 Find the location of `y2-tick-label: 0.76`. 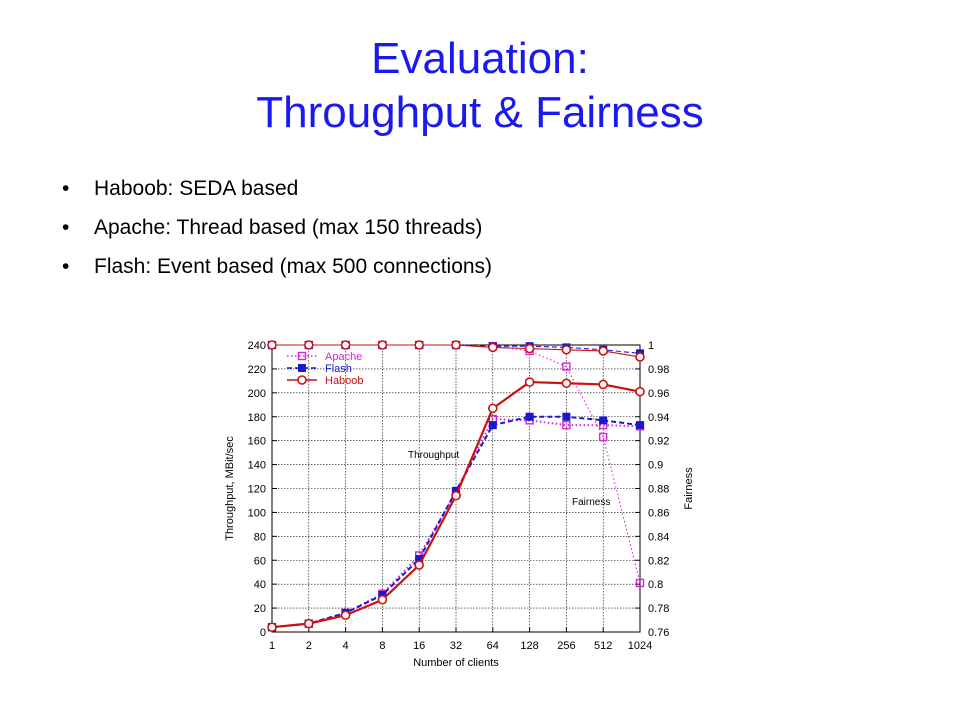

y2-tick-label: 0.76 is located at coordinates (658, 633).